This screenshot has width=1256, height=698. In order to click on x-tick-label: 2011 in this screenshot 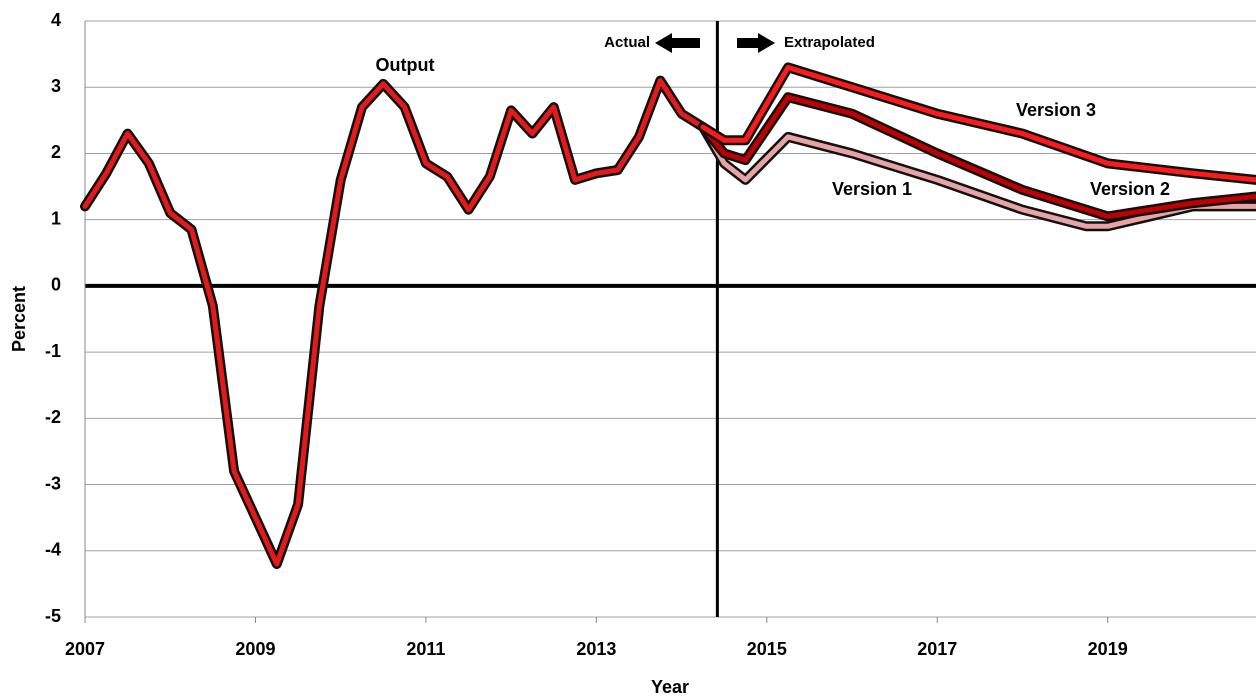, I will do `click(425, 649)`.